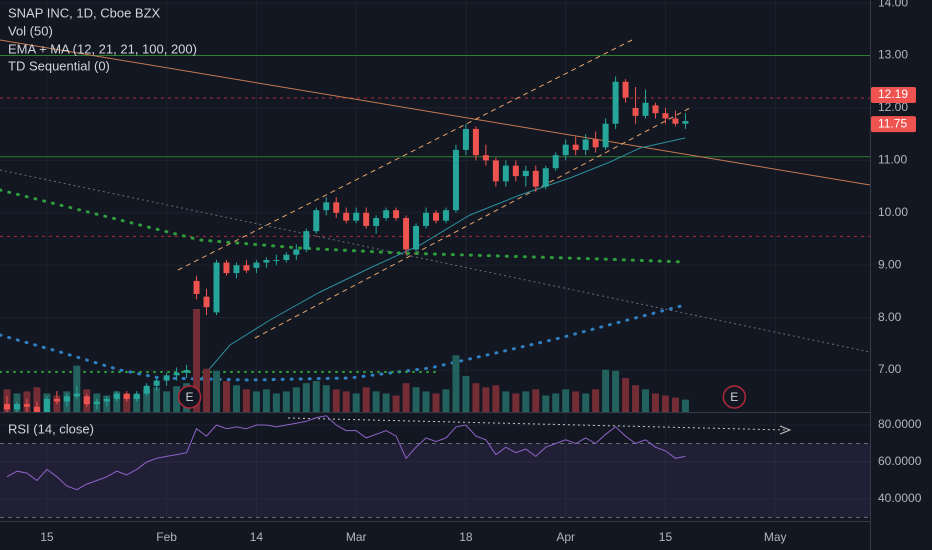 This screenshot has width=932, height=550. I want to click on y-tick-label: 80.0000, so click(900, 424).